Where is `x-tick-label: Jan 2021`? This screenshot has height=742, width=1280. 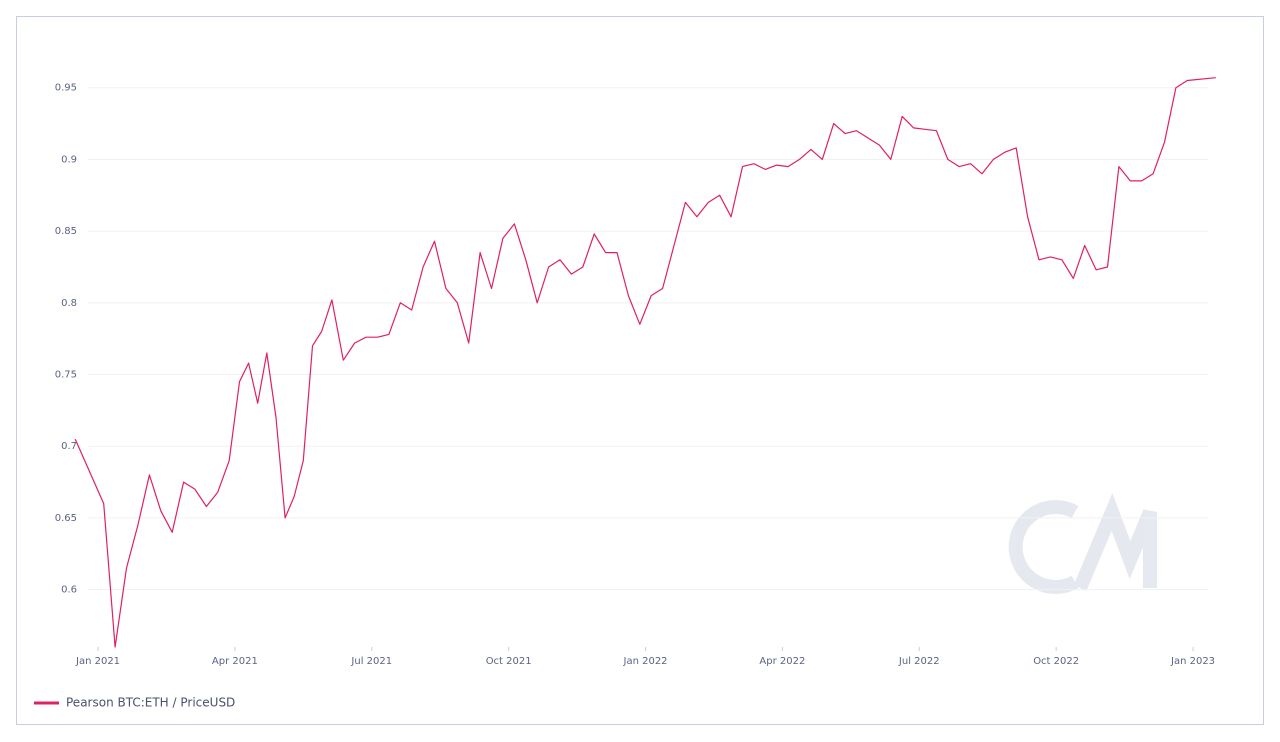
x-tick-label: Jan 2021 is located at coordinates (97, 661).